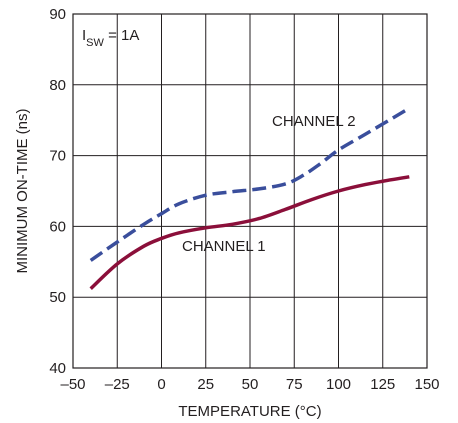  I want to click on x-tick-label: 75, so click(294, 384).